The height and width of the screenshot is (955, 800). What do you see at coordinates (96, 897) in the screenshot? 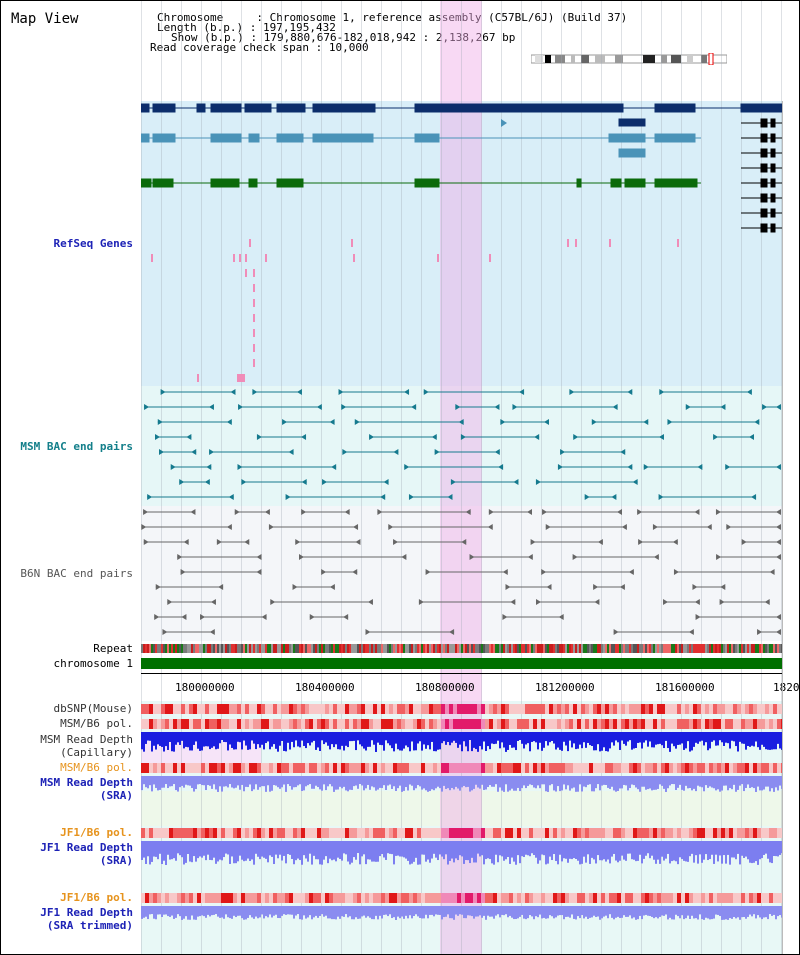
I see `label-jf1-pol-2: JF1/B6 pol.` at bounding box center [96, 897].